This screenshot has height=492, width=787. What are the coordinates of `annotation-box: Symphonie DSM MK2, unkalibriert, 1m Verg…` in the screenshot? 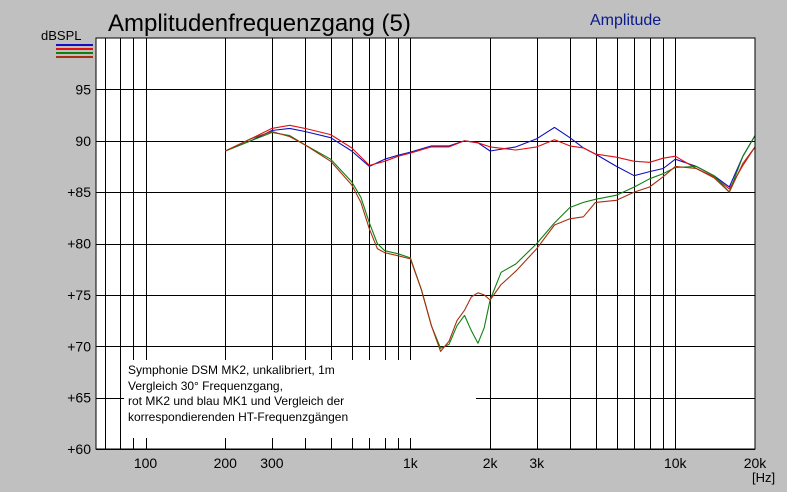 It's located at (300, 399).